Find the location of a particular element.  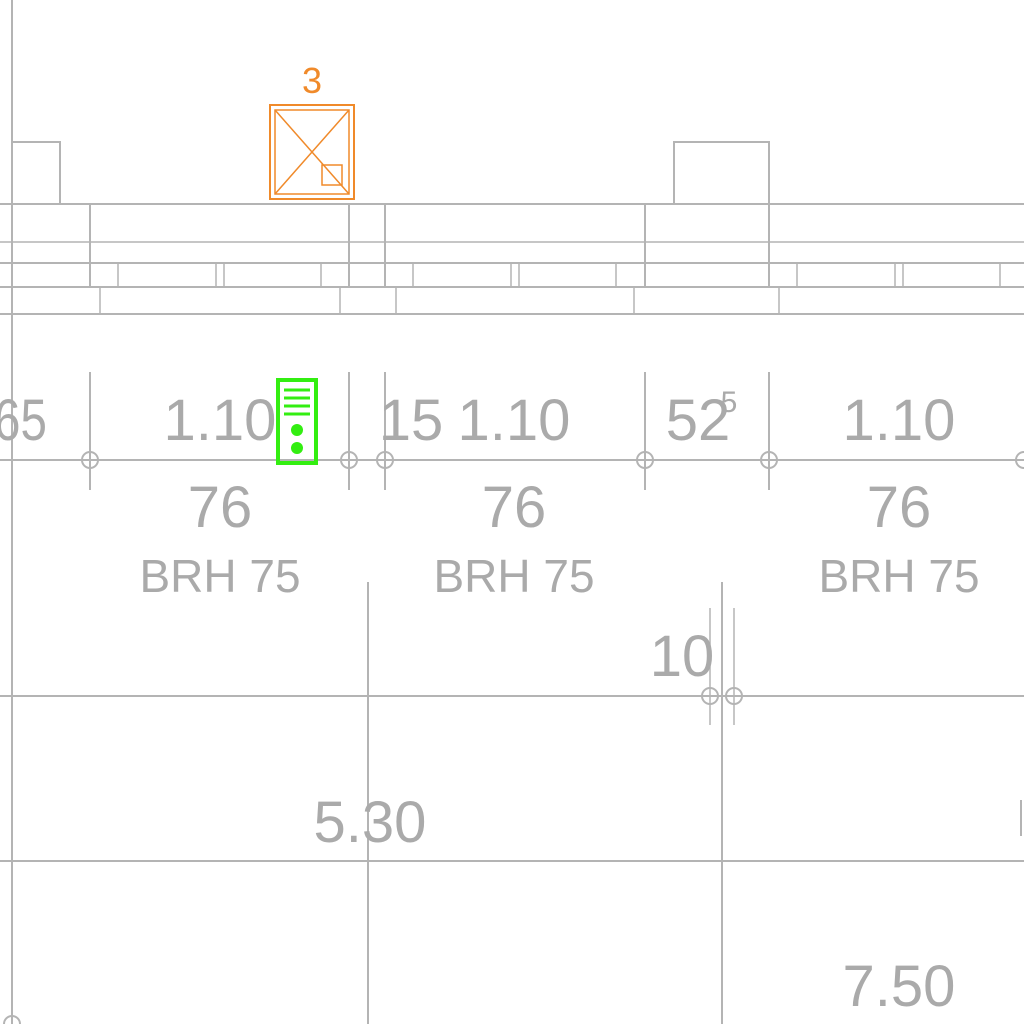

upper-column-left is located at coordinates (36, 172).